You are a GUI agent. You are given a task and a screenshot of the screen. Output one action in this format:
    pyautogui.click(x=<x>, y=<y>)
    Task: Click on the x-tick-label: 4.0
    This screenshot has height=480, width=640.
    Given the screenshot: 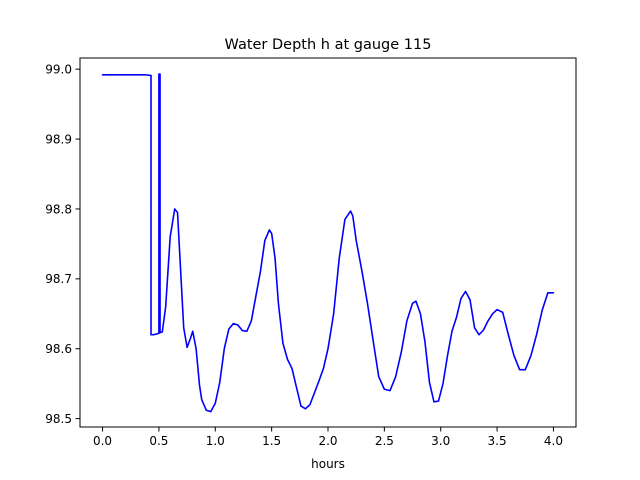 What is the action you would take?
    pyautogui.click(x=553, y=441)
    